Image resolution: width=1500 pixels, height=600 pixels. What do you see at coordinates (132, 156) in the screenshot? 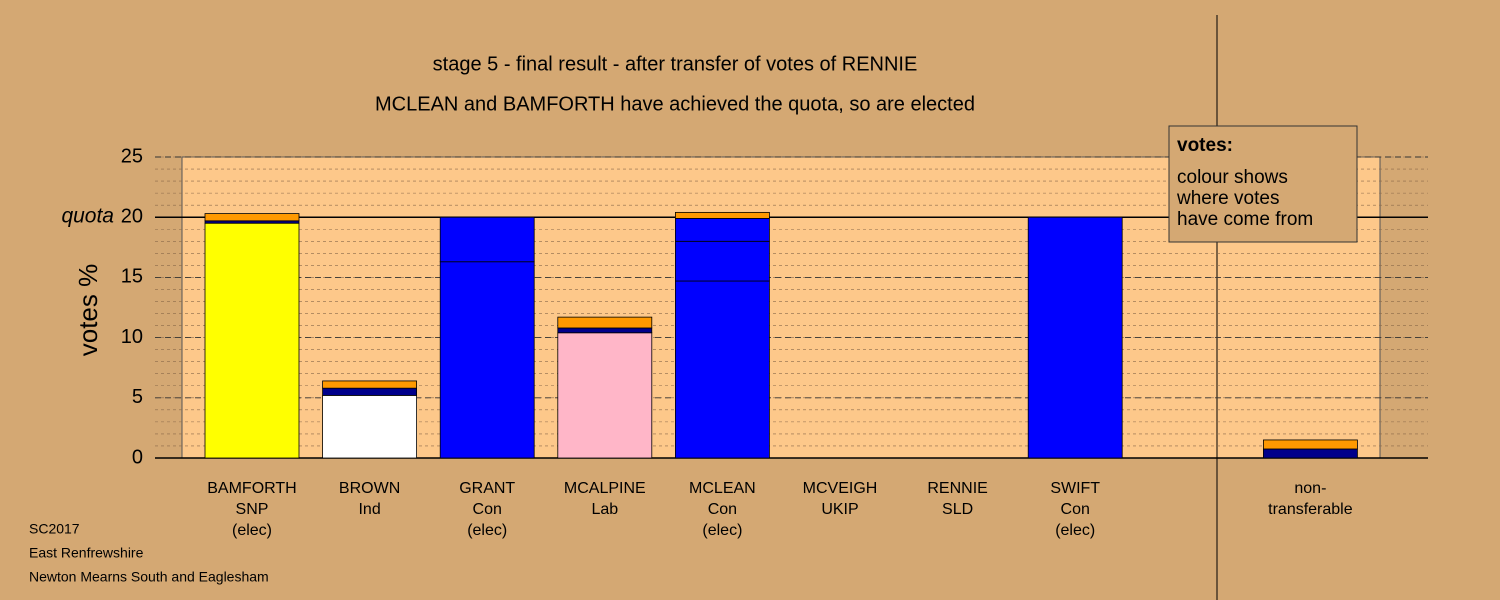
I see `y-tick-label: 25` at bounding box center [132, 156].